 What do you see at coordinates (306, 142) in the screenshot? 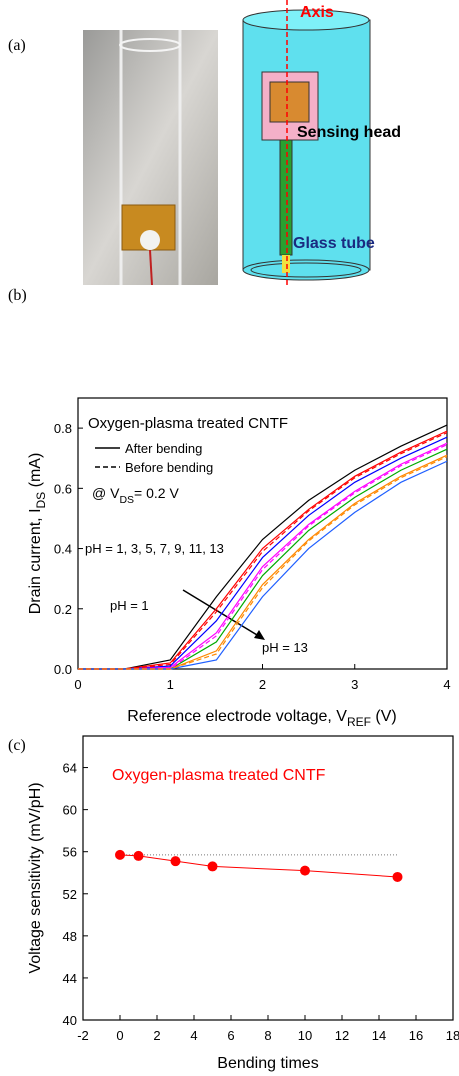
I see `tube-diagram` at bounding box center [306, 142].